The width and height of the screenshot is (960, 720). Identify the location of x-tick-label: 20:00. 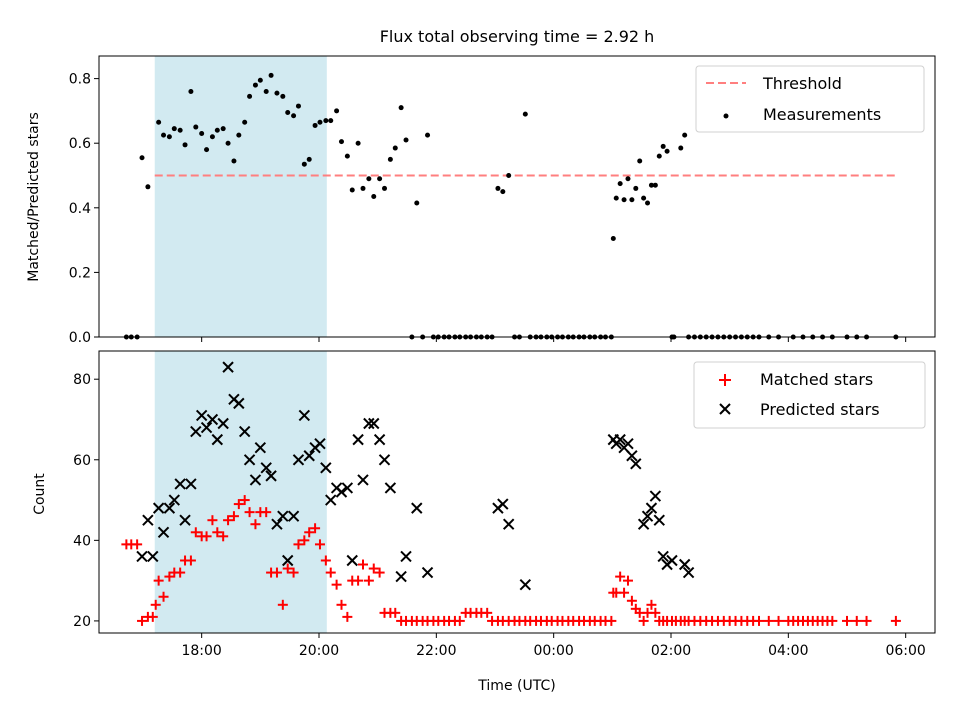
(319, 651).